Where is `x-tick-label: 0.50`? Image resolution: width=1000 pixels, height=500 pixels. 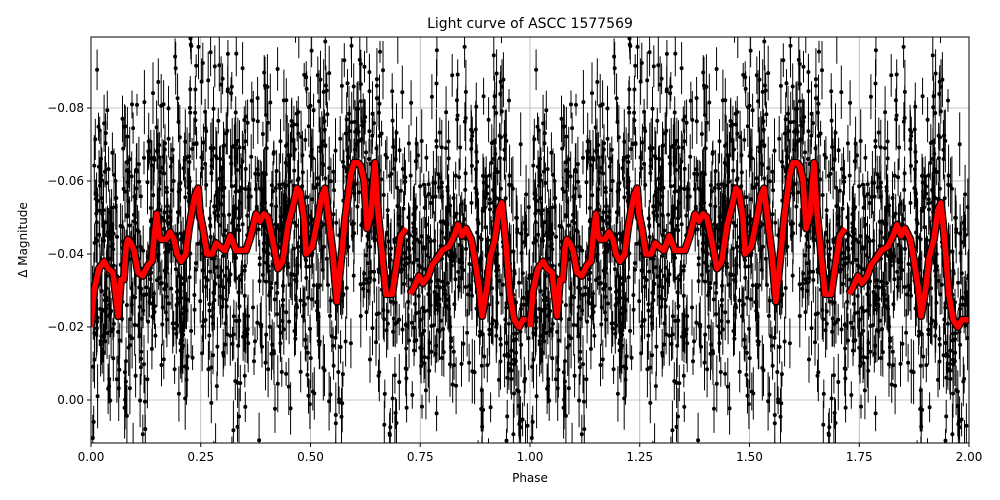
x-tick-label: 0.50 is located at coordinates (310, 457).